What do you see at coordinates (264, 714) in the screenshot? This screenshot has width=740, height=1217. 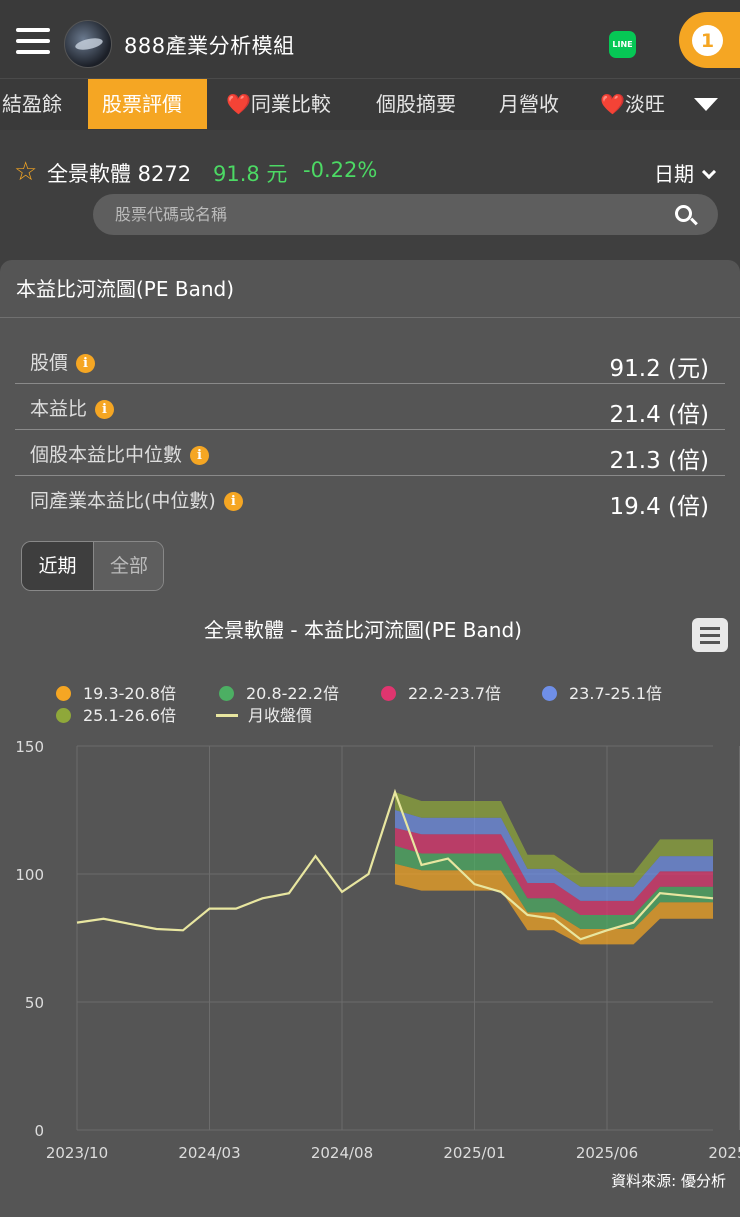 I see `legend-item: 月收盤價` at bounding box center [264, 714].